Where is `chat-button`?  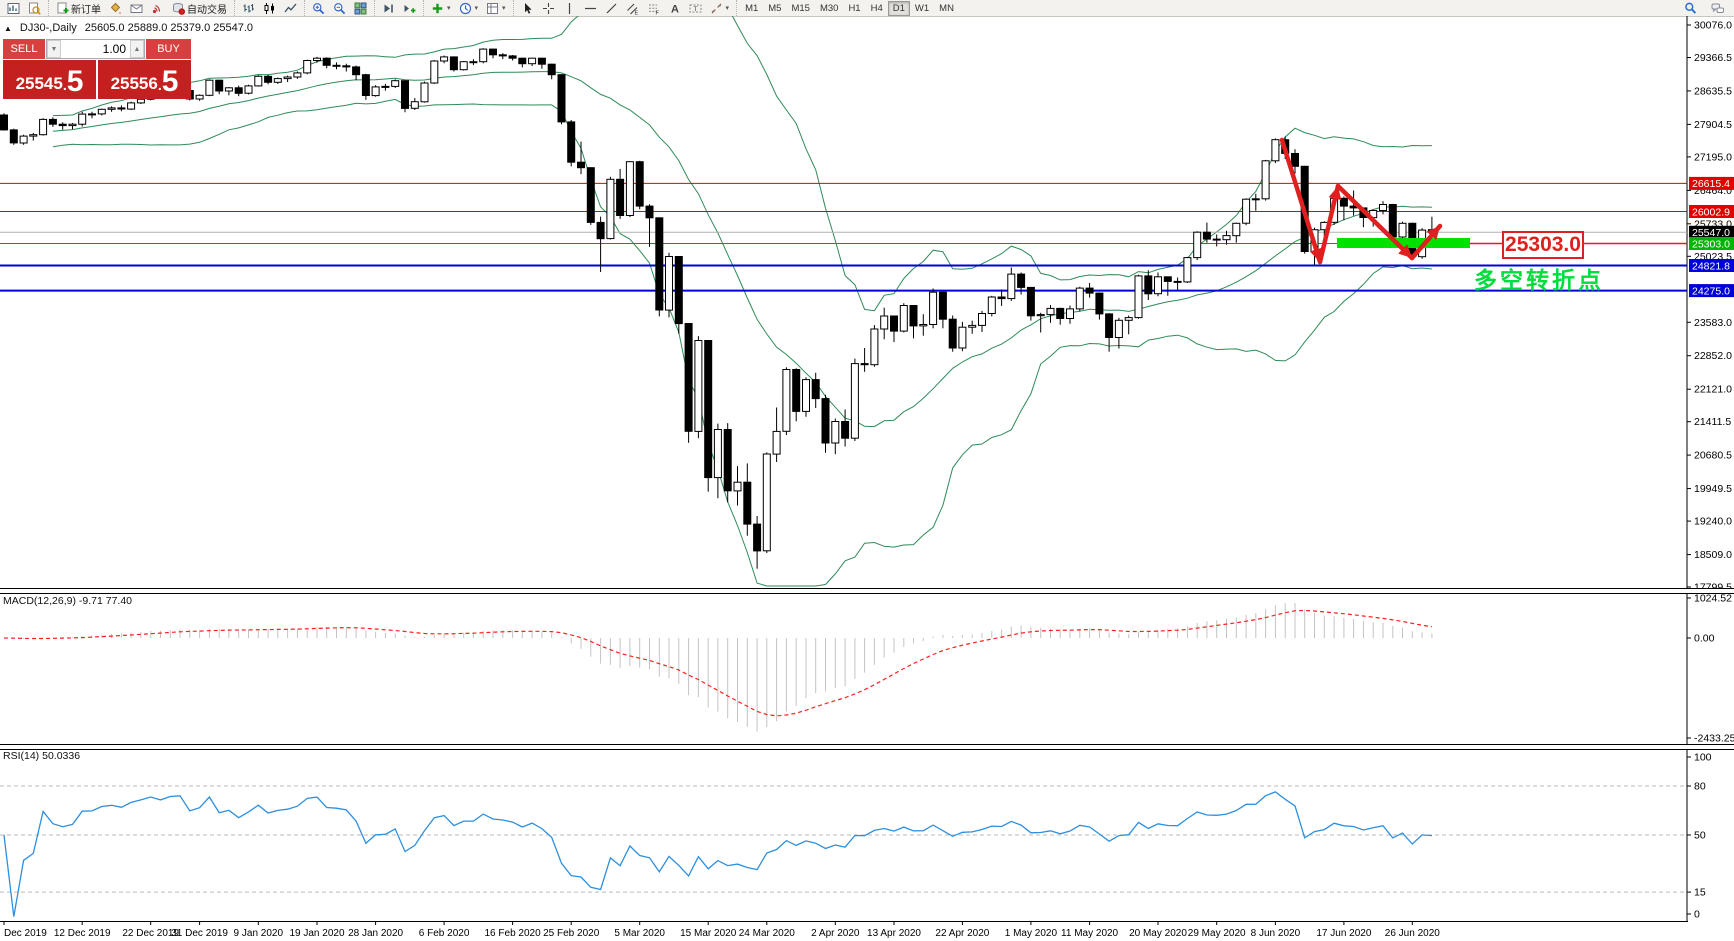
chat-button is located at coordinates (1717, 8).